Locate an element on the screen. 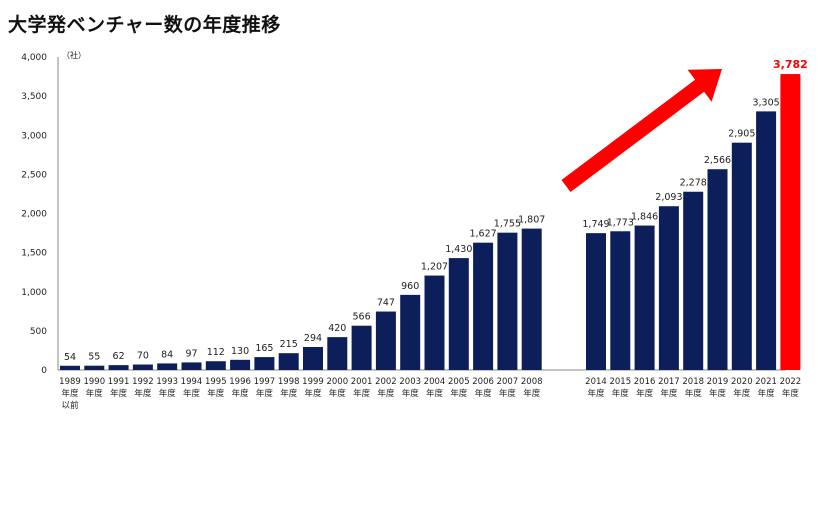  data-label: 70 is located at coordinates (143, 356).